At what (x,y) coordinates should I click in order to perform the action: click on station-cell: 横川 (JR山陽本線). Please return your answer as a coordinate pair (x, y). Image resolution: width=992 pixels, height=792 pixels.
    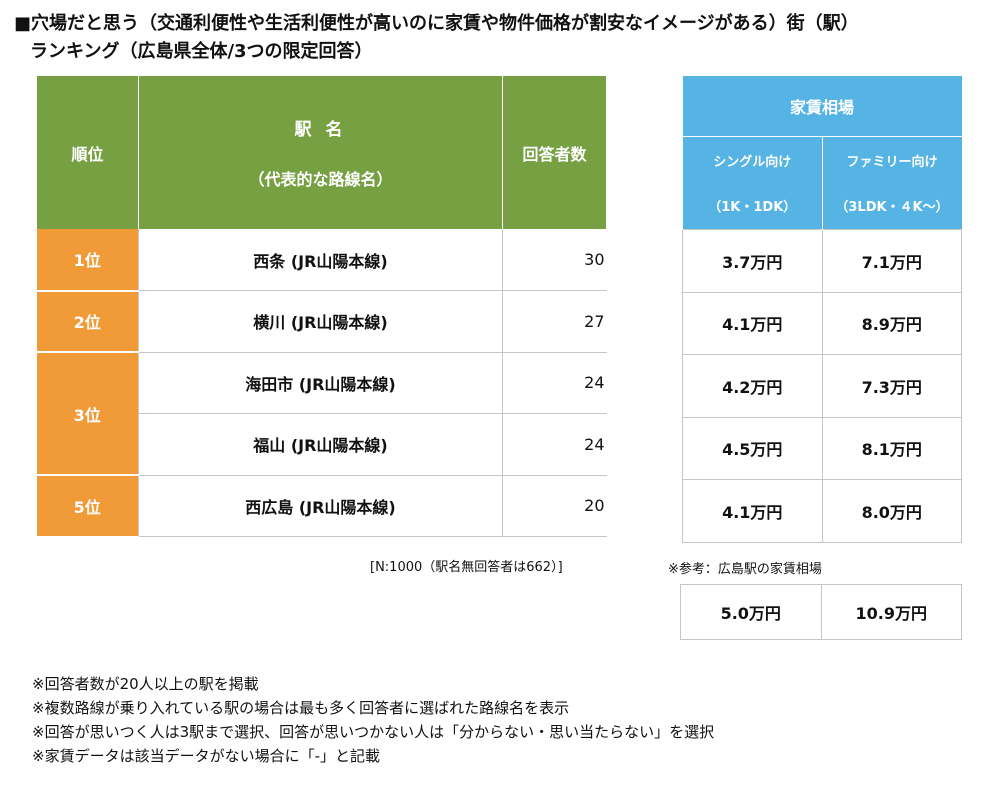
    Looking at the image, I should click on (320, 321).